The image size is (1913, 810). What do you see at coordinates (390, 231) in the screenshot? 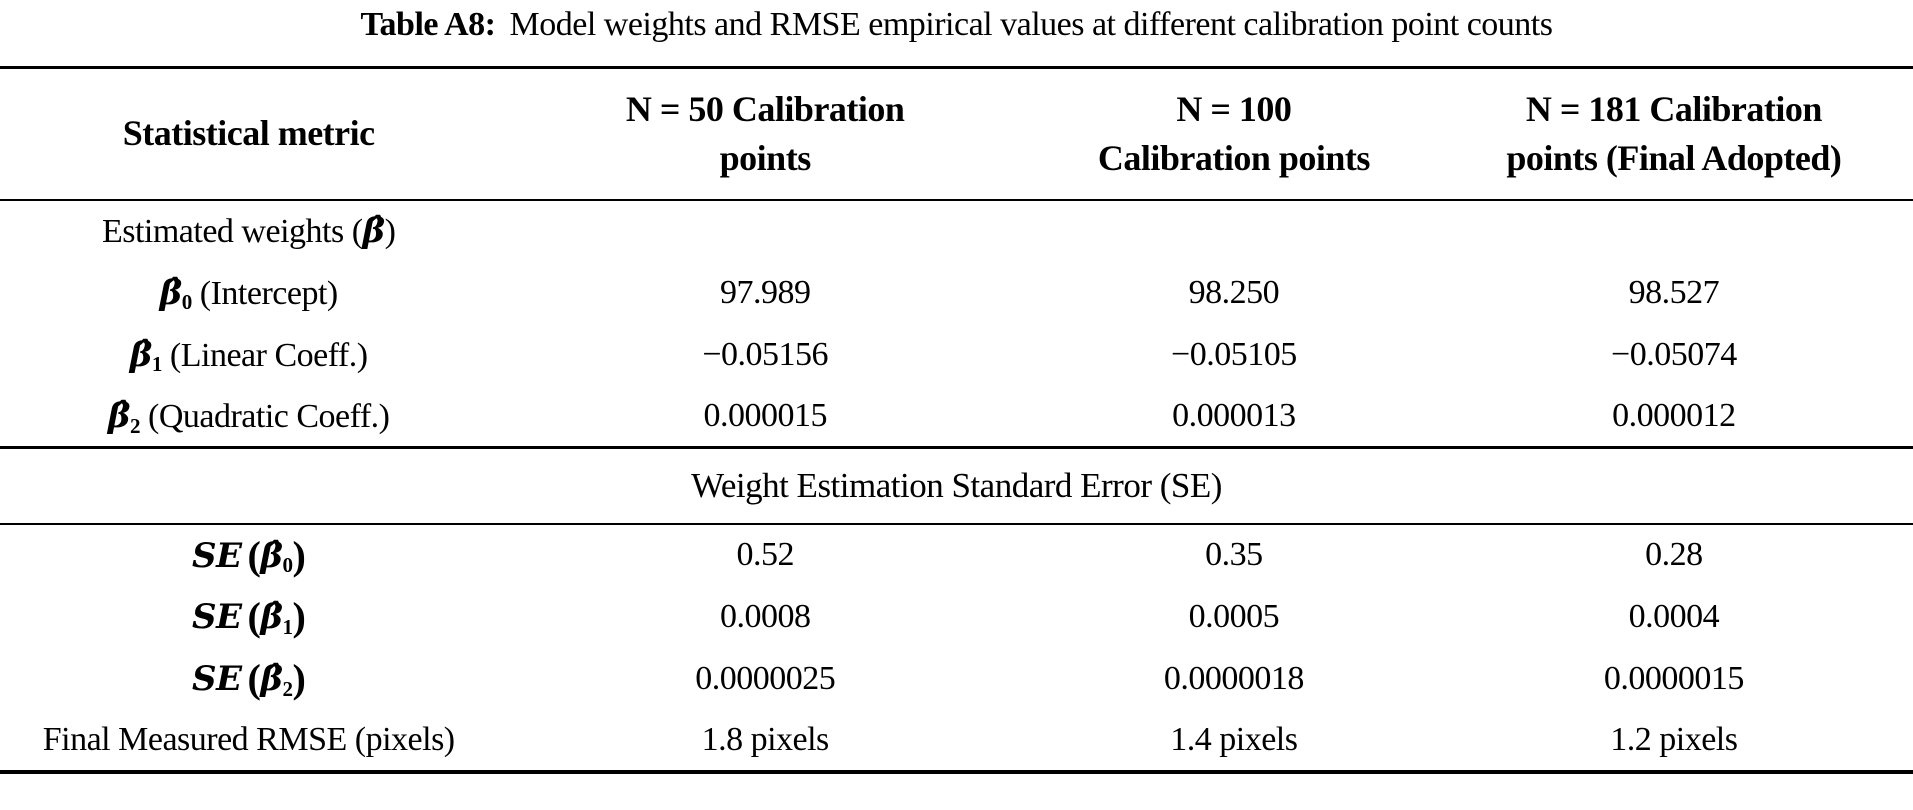
I see `group-label-post: )` at bounding box center [390, 231].